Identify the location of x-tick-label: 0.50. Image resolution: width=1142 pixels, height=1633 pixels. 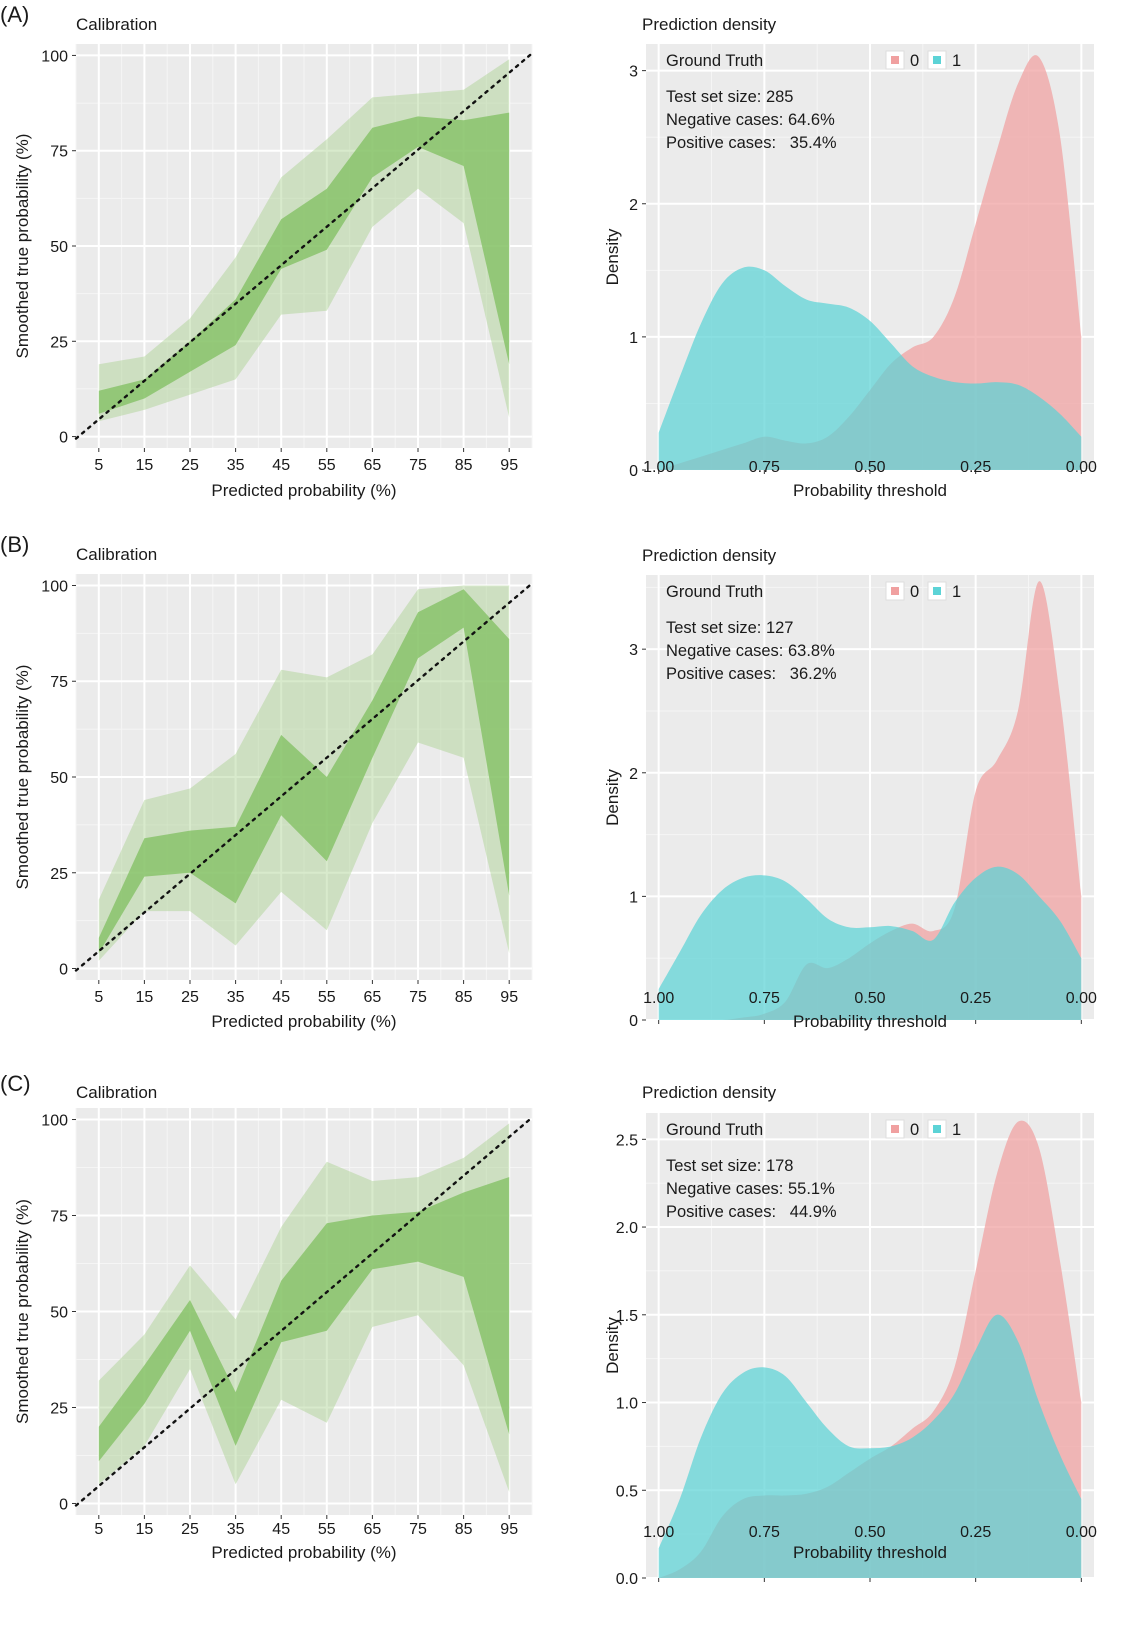
(869, 1532).